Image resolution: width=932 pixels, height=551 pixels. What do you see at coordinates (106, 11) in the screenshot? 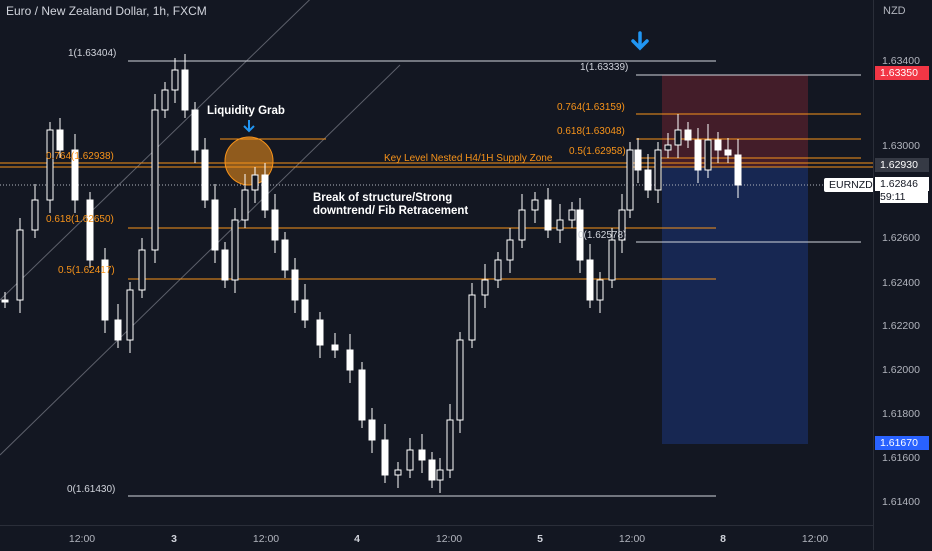
I see `symbol-title: Euro / New Zealand Dollar, 1h, FXCM` at bounding box center [106, 11].